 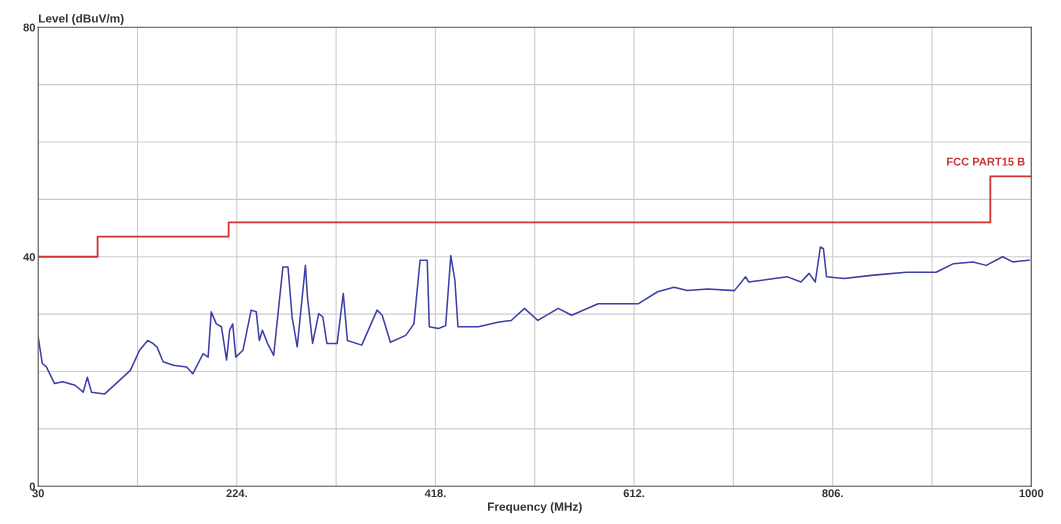 I want to click on y-tick-label: 80, so click(x=29, y=27).